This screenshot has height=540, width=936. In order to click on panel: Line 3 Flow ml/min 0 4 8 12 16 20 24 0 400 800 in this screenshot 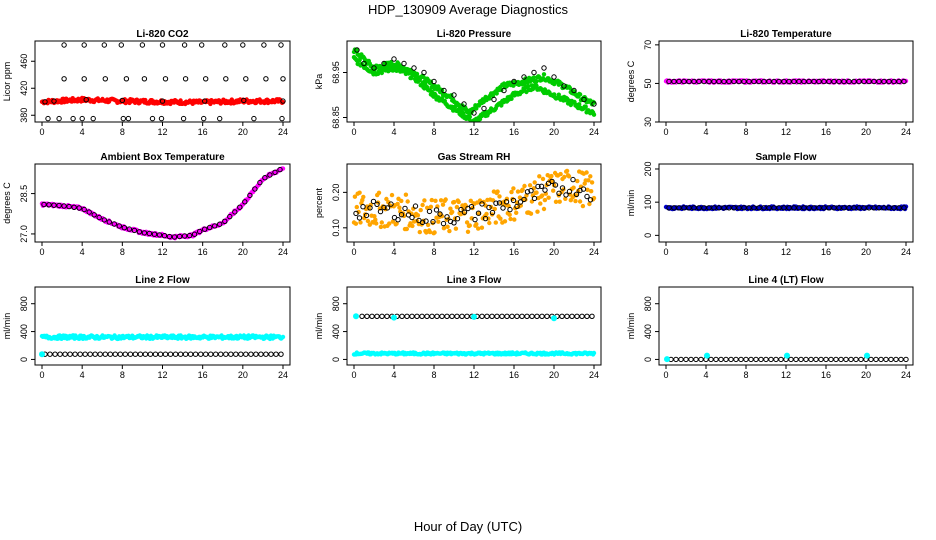, I will do `click(458, 327)`.